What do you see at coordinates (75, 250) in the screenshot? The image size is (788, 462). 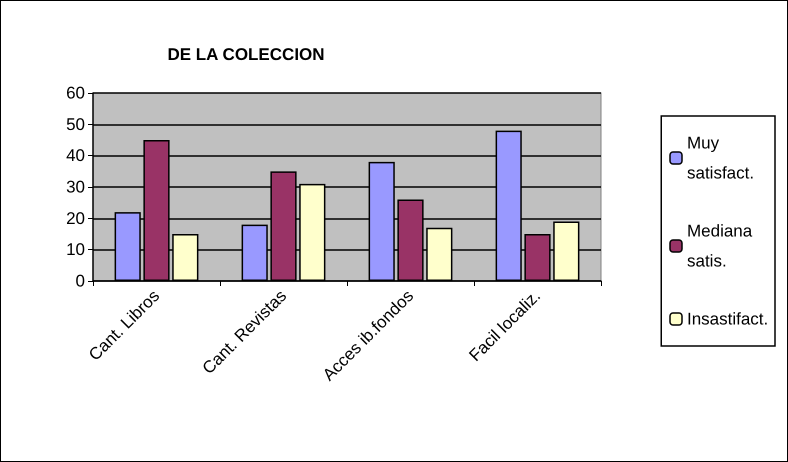 I see `y-tick-label: 10` at bounding box center [75, 250].